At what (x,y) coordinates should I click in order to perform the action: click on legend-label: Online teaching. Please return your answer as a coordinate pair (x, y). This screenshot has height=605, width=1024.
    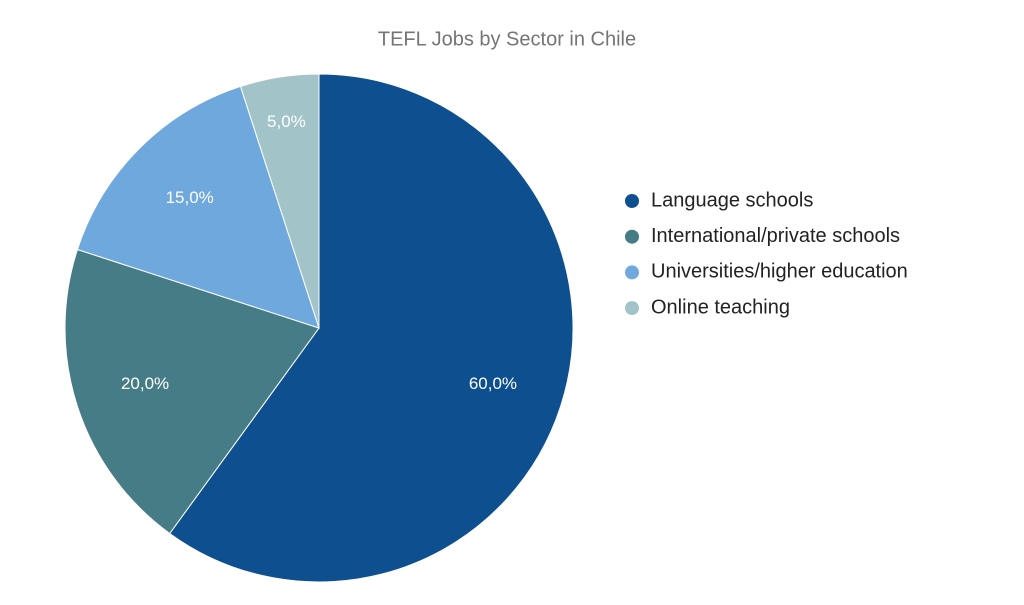
    Looking at the image, I should click on (720, 307).